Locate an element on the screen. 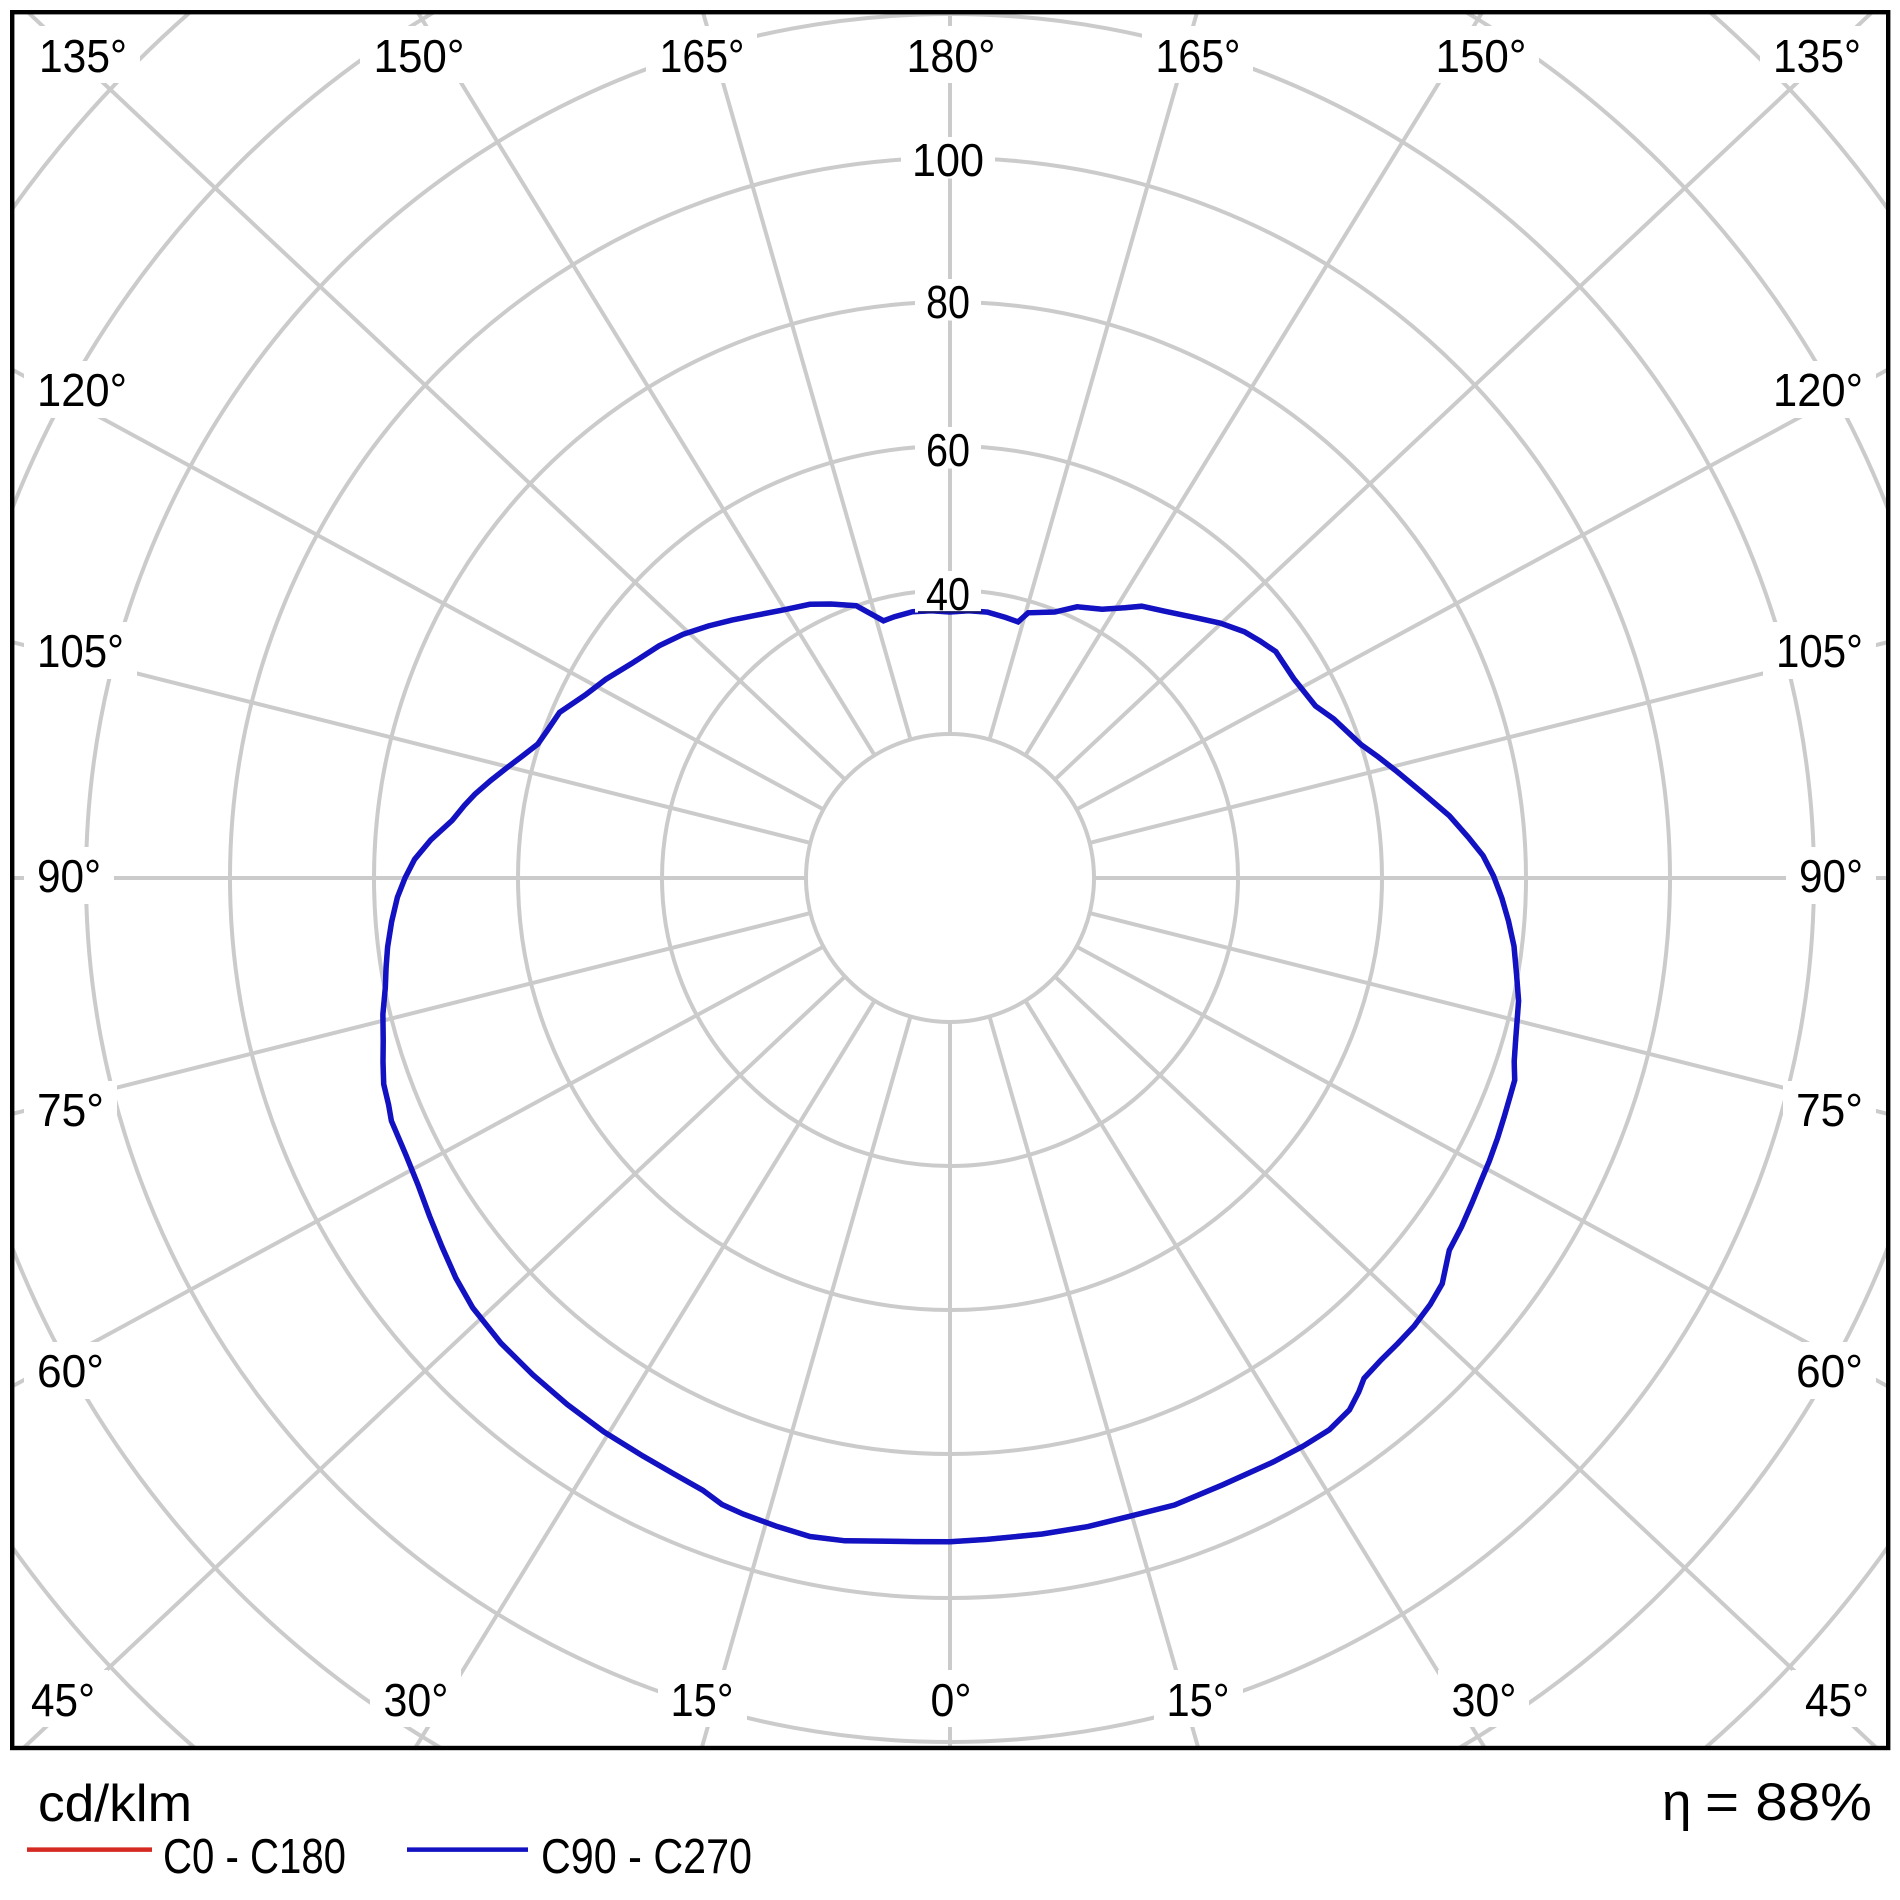  svg-text: 100 is located at coordinates (948, 160).